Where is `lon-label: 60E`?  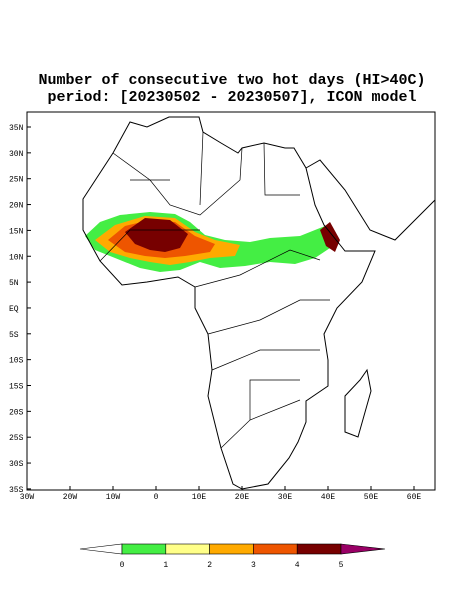
lon-label: 60E is located at coordinates (414, 497).